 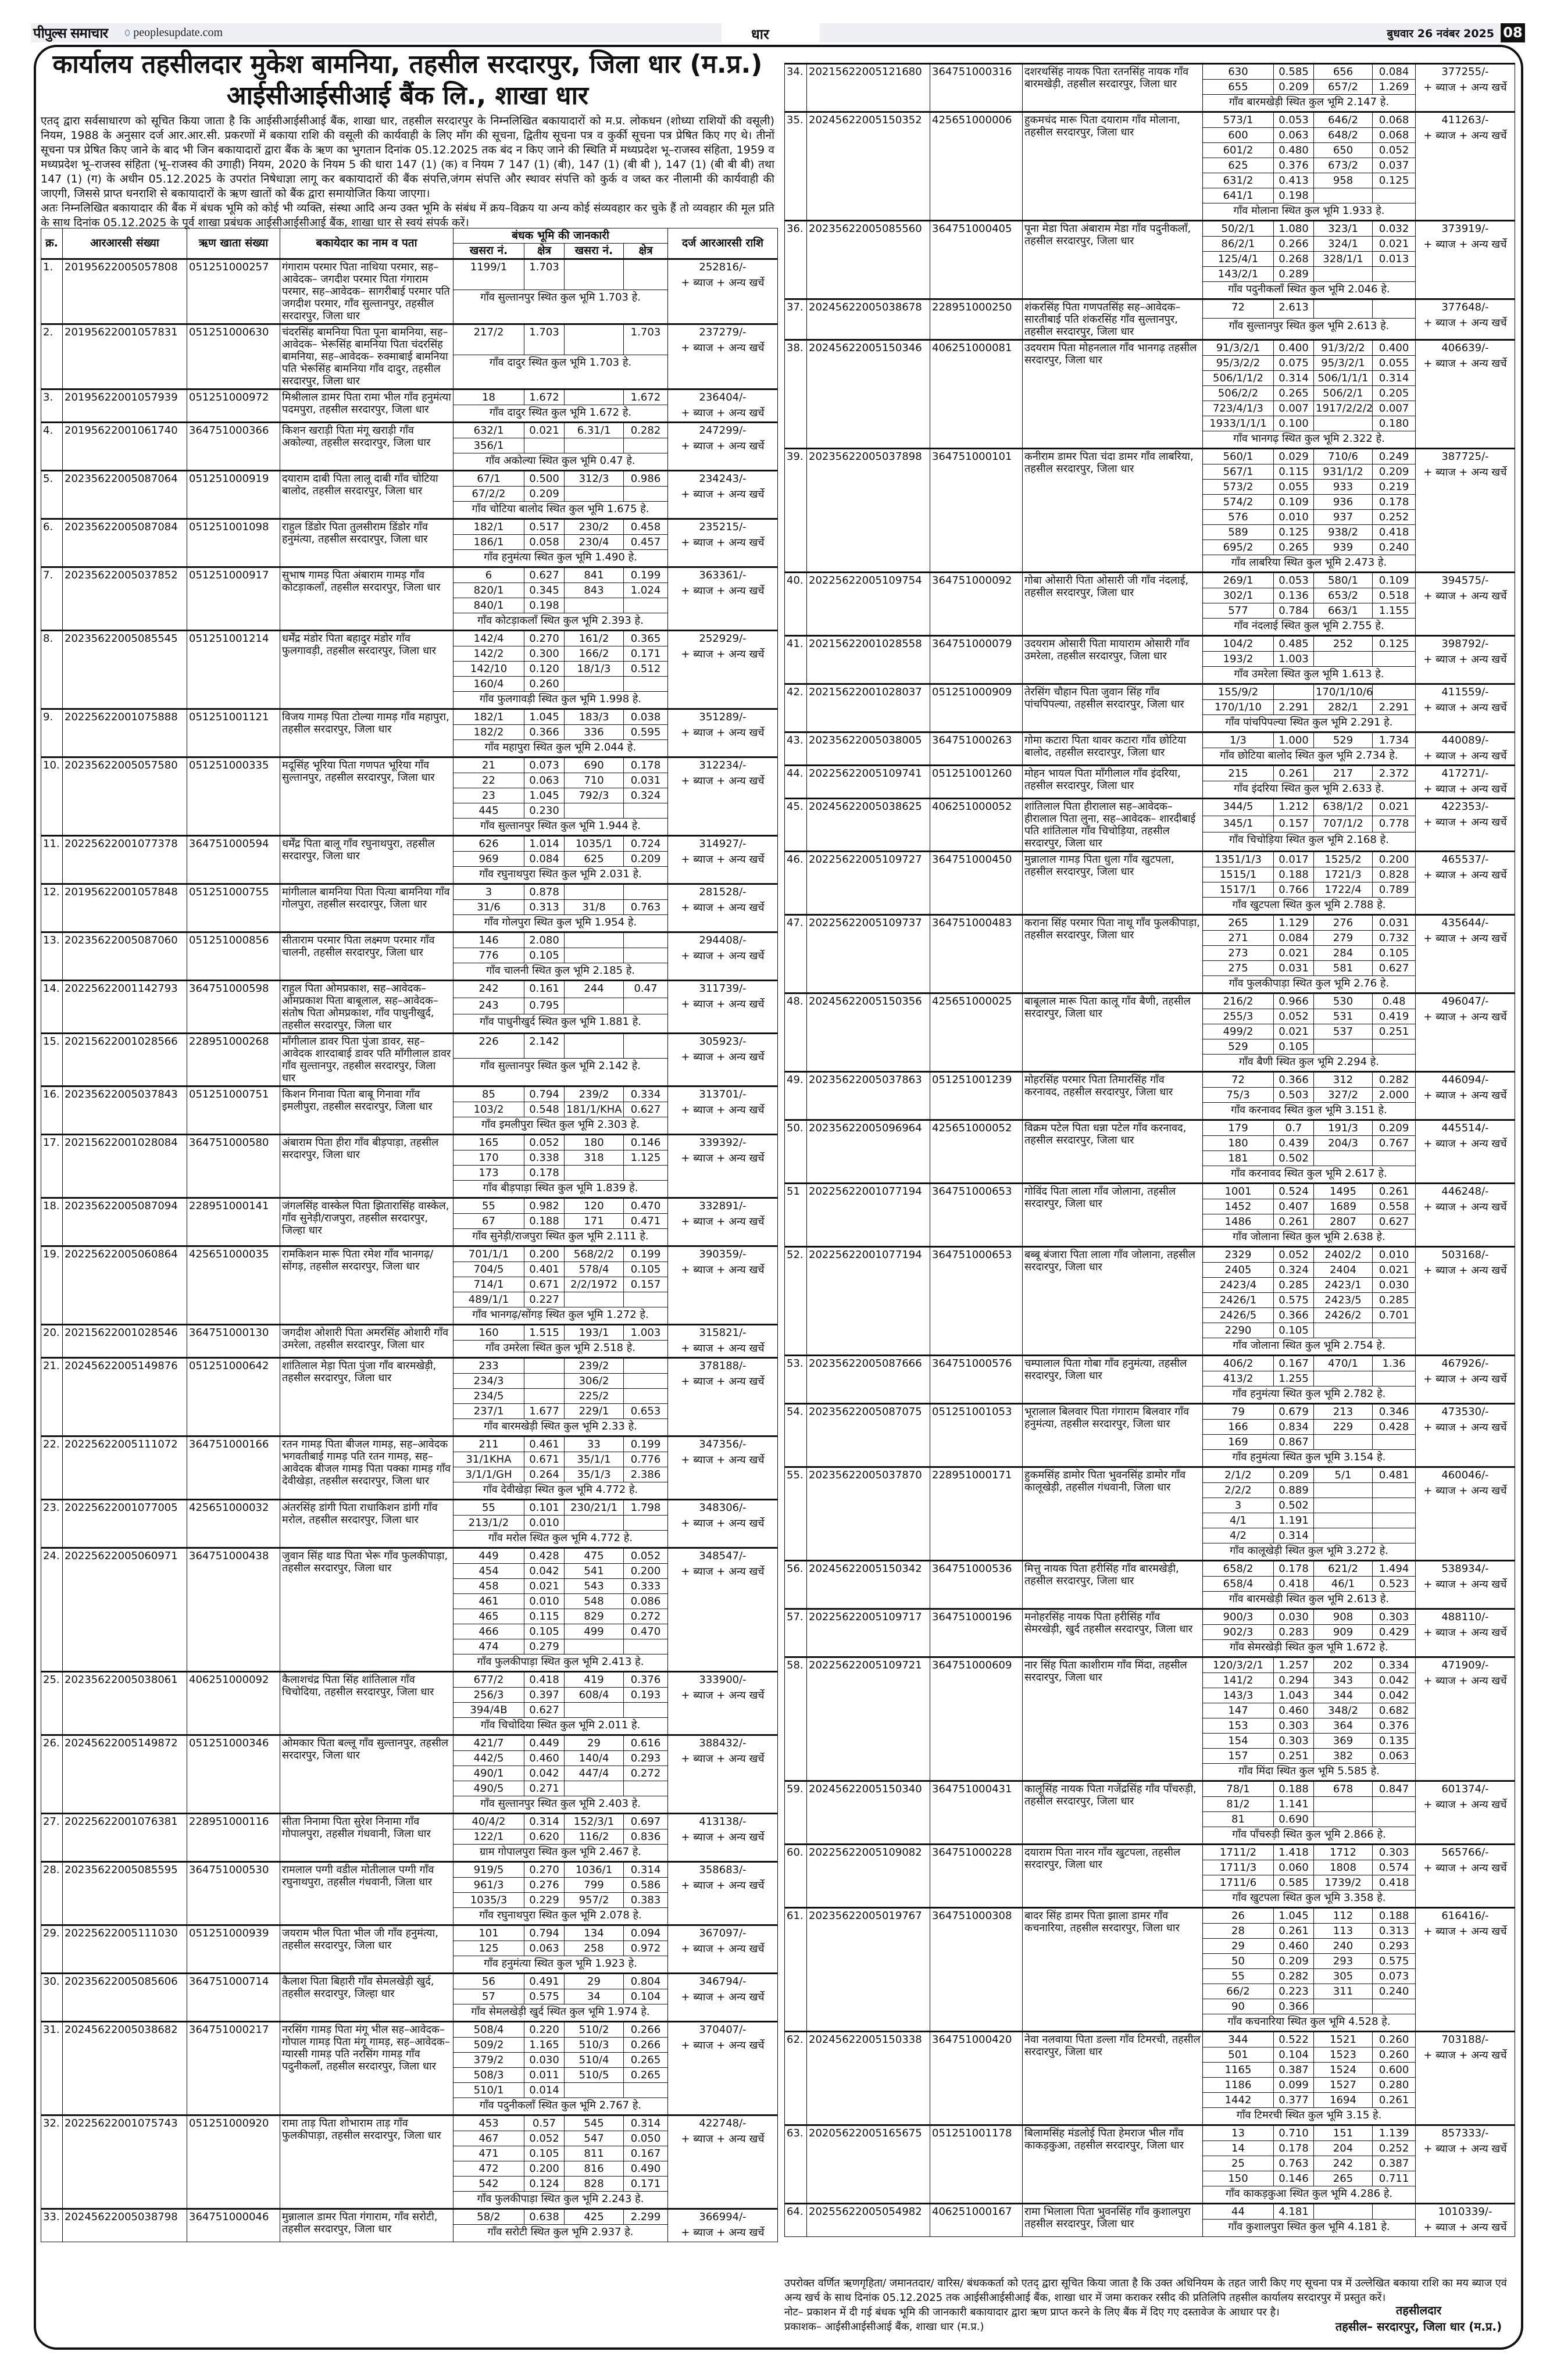 What do you see at coordinates (1150, 2007) in the screenshot?
I see `parcel-row: 90 0.366` at bounding box center [1150, 2007].